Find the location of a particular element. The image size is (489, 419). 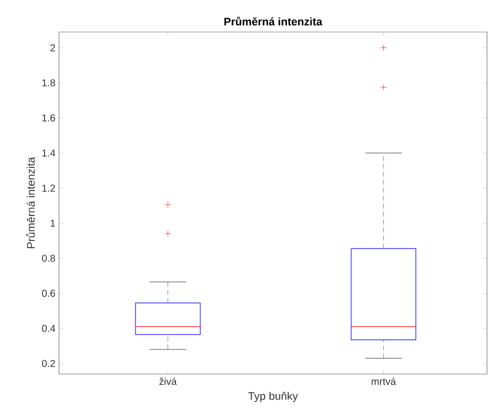

y-tick-label: 1.2 is located at coordinates (48, 188).